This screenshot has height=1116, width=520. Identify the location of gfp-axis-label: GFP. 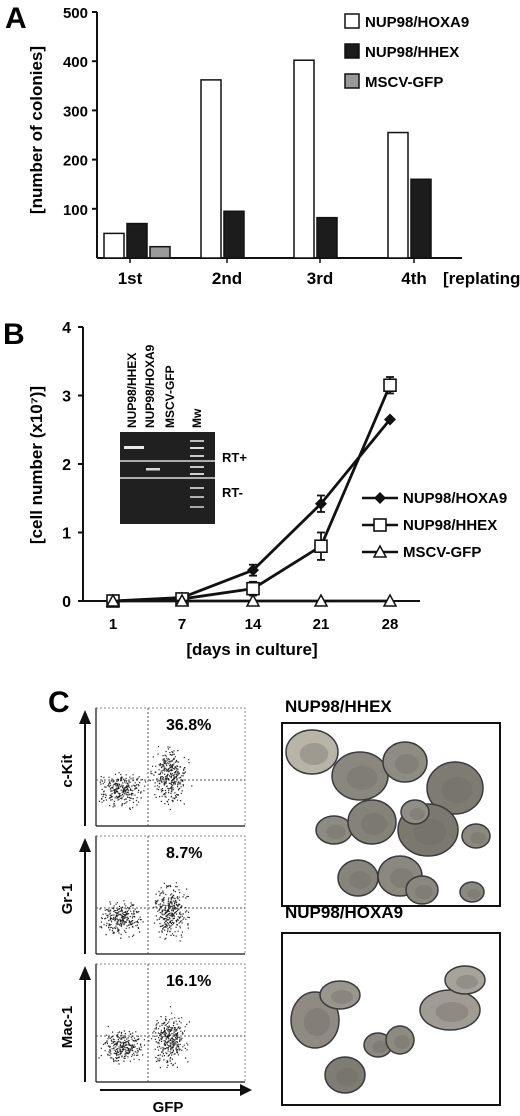
(168, 1107).